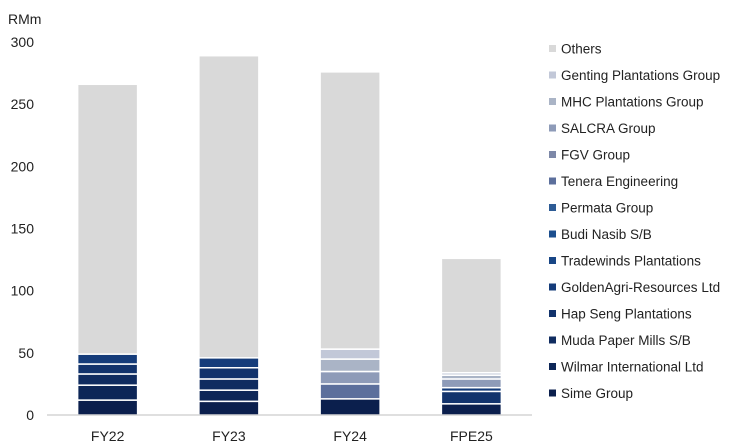  I want to click on legend-label: Budi Nasib S/B, so click(606, 234).